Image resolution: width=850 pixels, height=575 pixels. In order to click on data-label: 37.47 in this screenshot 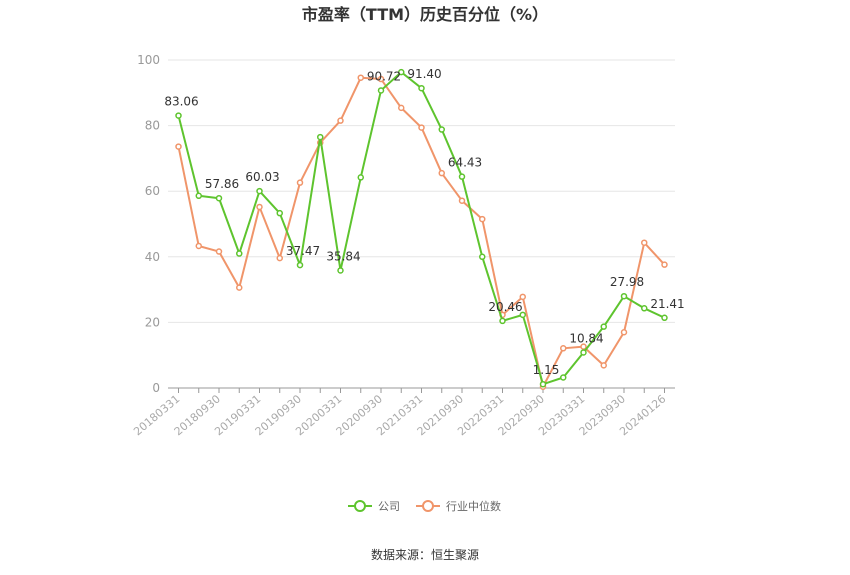, I will do `click(303, 251)`.